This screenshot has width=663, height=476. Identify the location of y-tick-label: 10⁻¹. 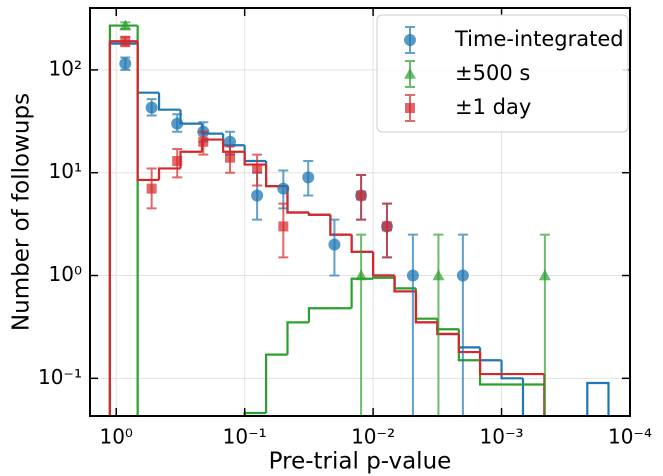
(60, 377).